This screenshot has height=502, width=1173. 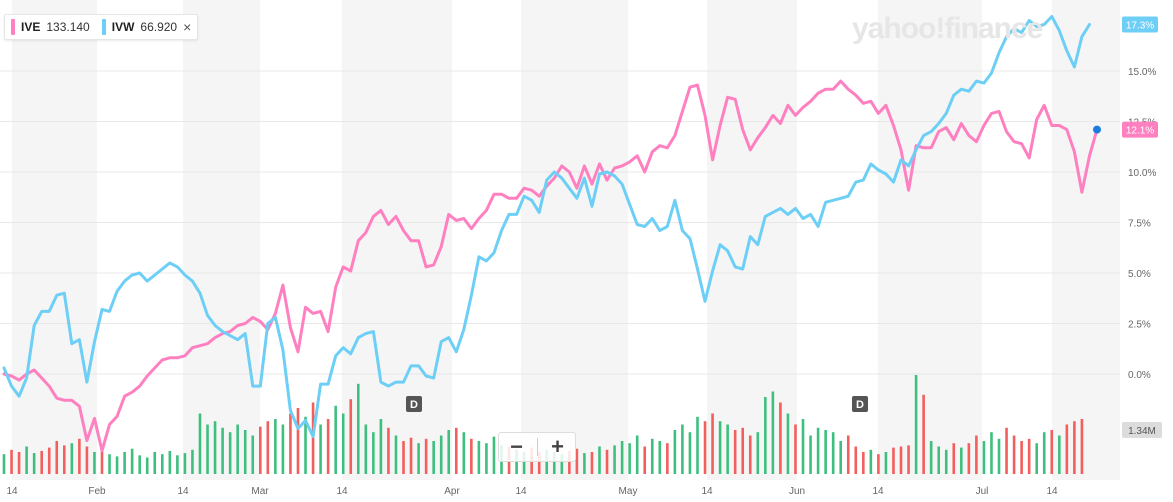 I want to click on legend-item-ivw: IVW 66.920 ×, so click(x=147, y=27).